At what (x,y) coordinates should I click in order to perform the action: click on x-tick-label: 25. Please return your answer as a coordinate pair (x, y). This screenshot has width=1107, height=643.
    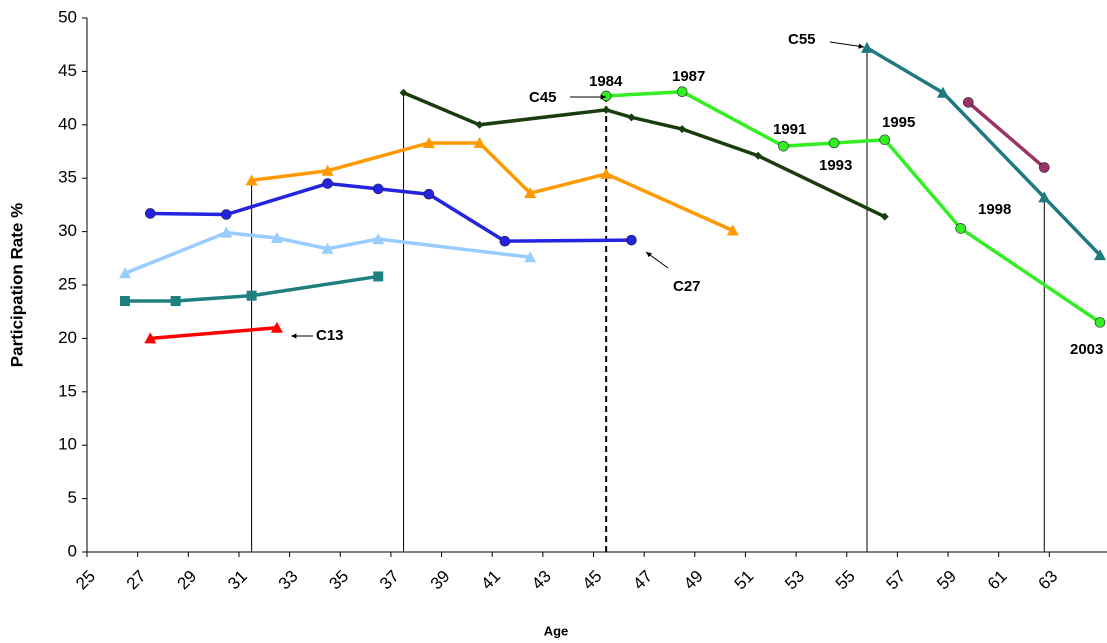
    Looking at the image, I should click on (85, 580).